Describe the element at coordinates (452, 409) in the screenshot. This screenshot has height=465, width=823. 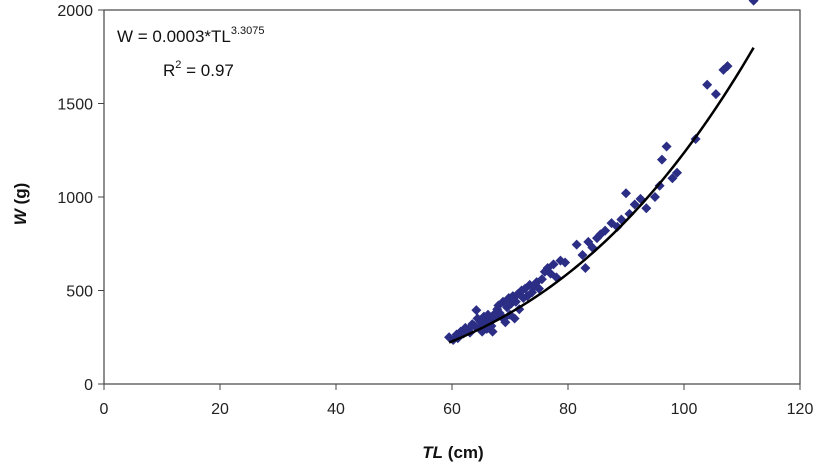
I see `x-tick-label: 60` at that location.